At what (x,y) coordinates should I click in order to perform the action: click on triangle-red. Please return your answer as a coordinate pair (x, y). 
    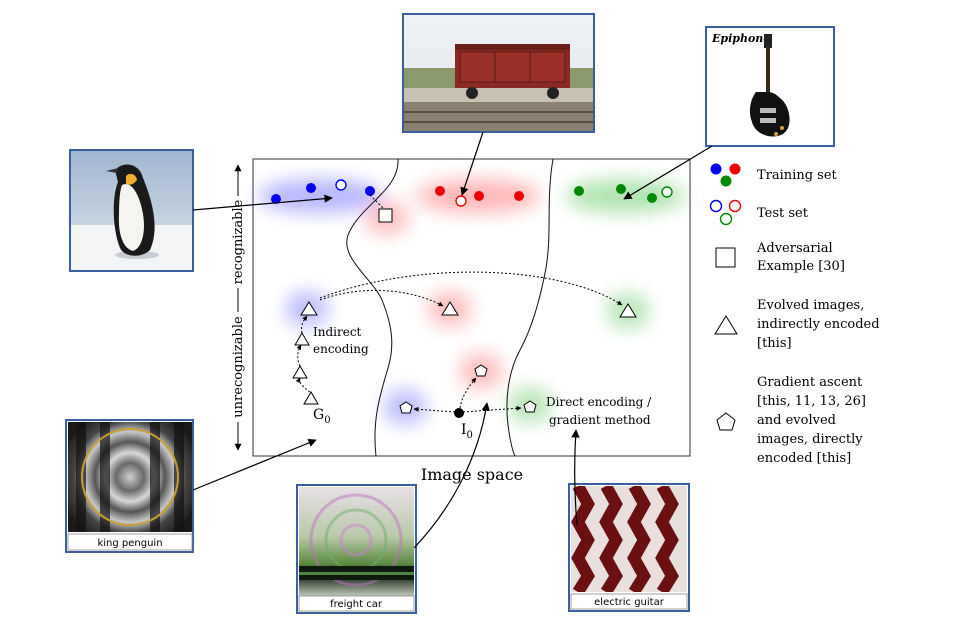
    Looking at the image, I should click on (450, 308).